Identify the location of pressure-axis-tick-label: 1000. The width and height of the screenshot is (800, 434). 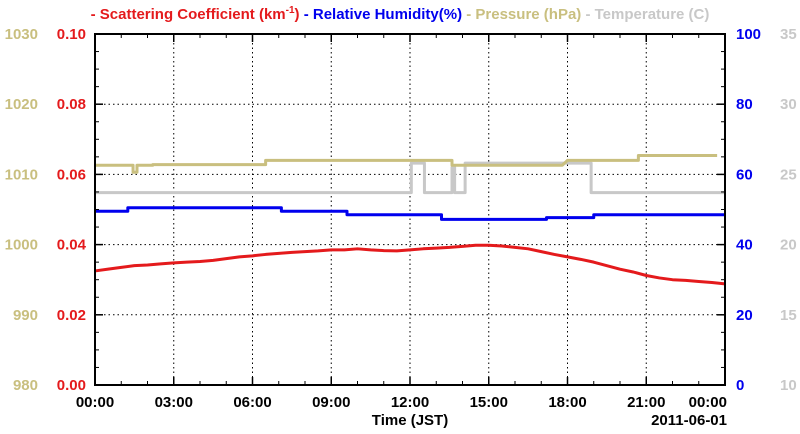
(21, 245).